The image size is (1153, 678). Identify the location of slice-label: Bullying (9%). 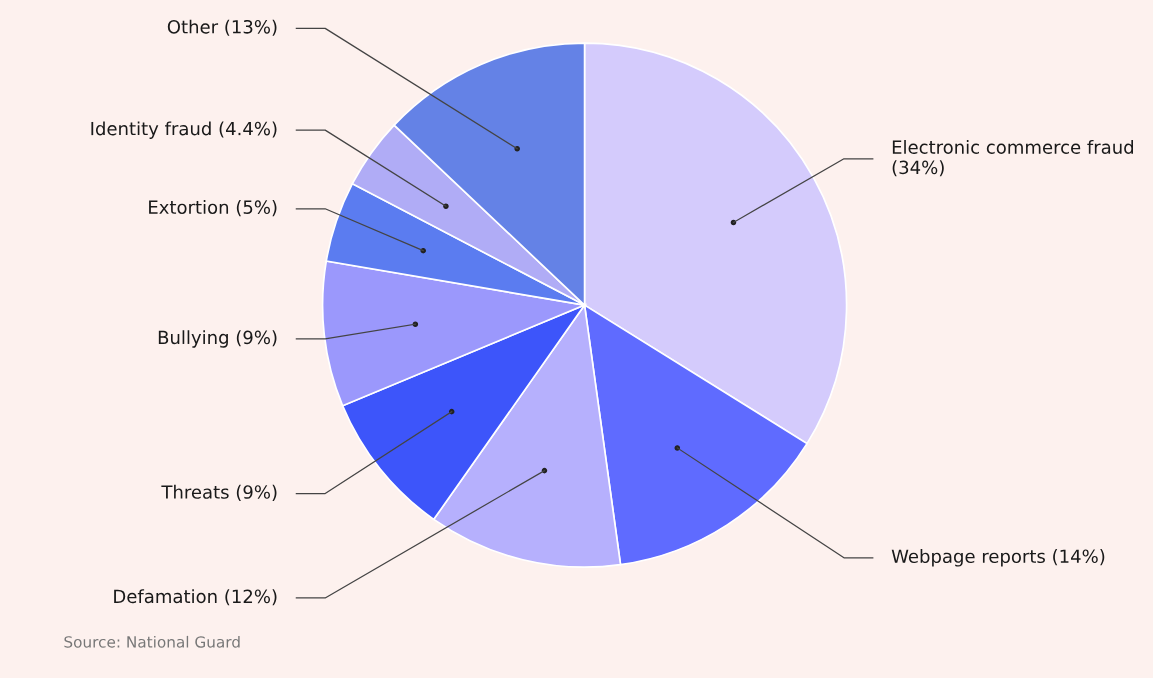
(217, 339).